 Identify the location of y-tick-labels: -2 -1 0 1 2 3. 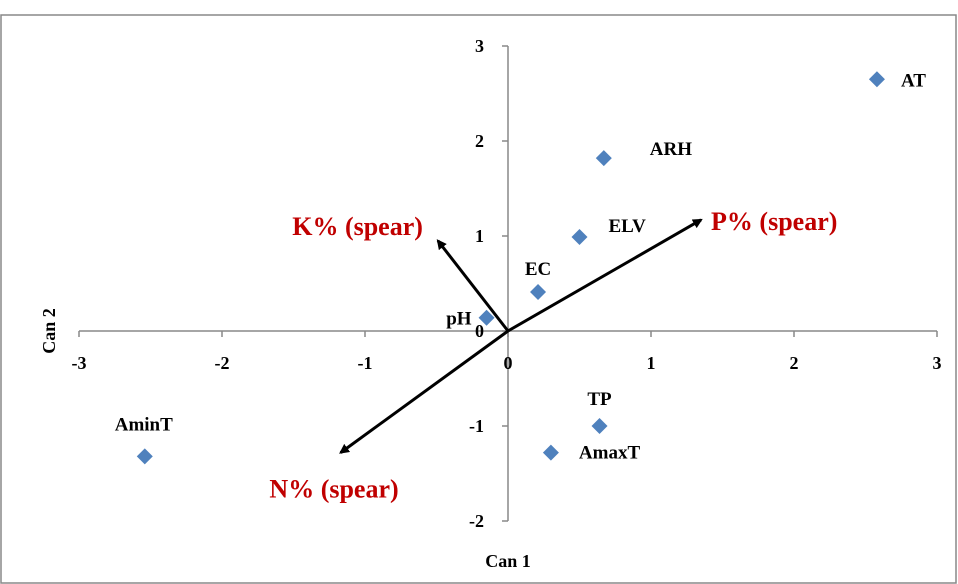
(488, 283).